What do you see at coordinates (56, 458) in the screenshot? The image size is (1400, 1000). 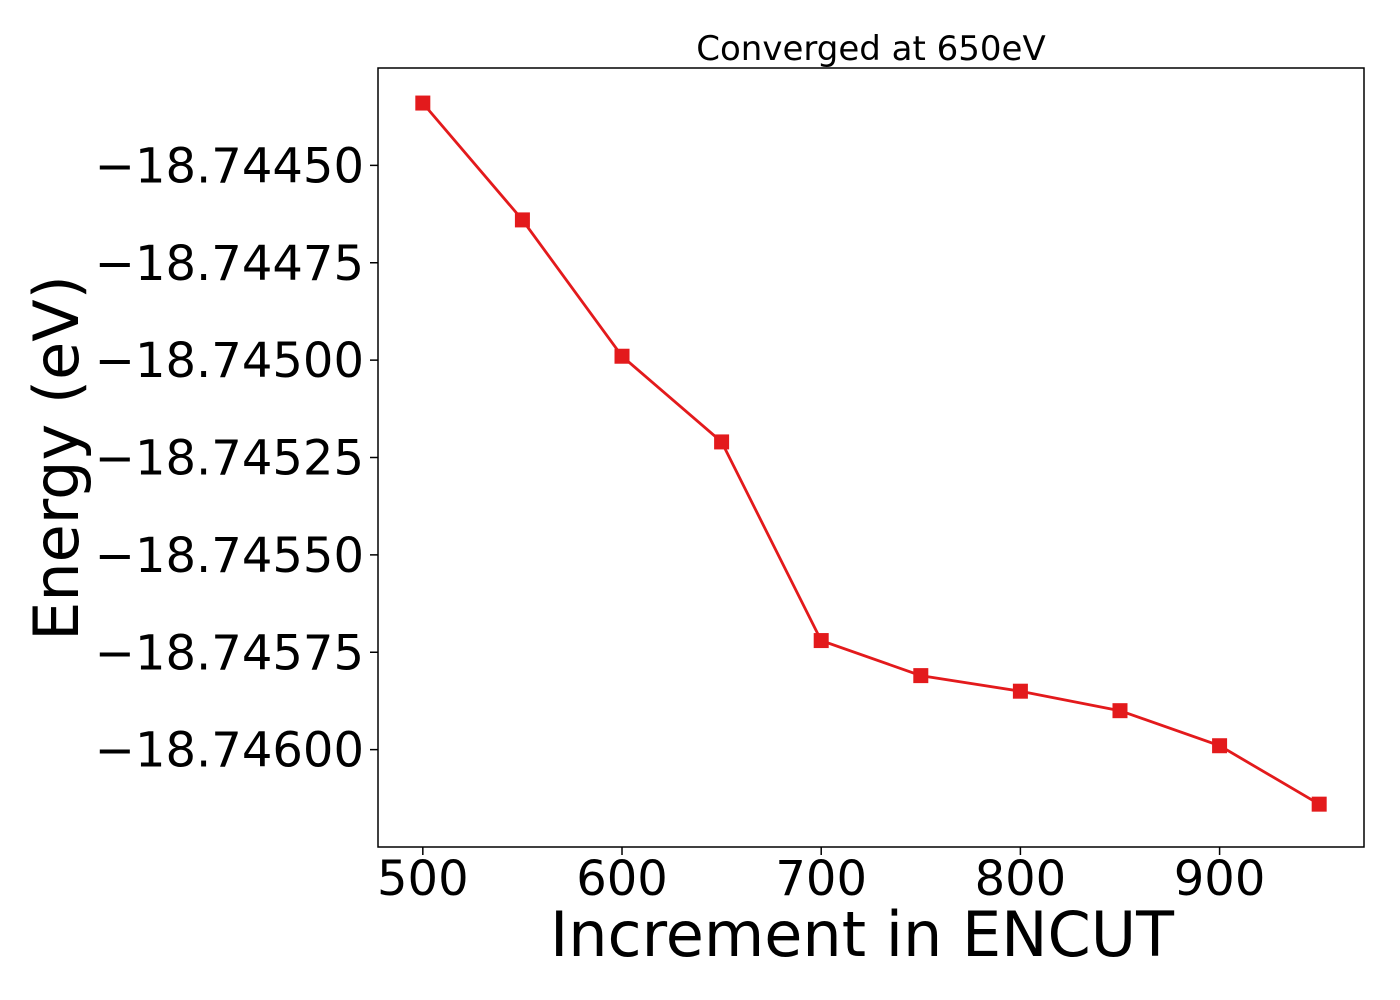 I see `y-axis-label: Energy (eV)` at bounding box center [56, 458].